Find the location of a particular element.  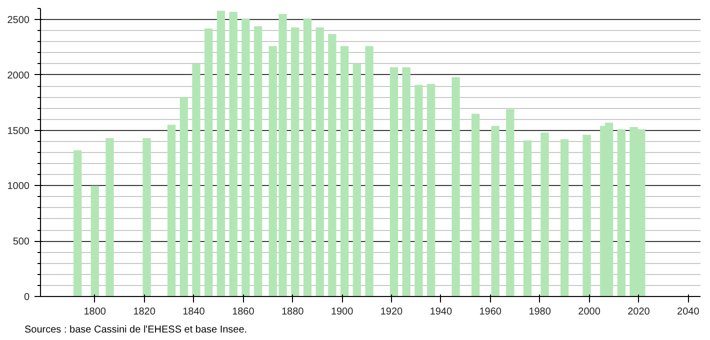

y-tick-label: 1500 is located at coordinates (18, 131).